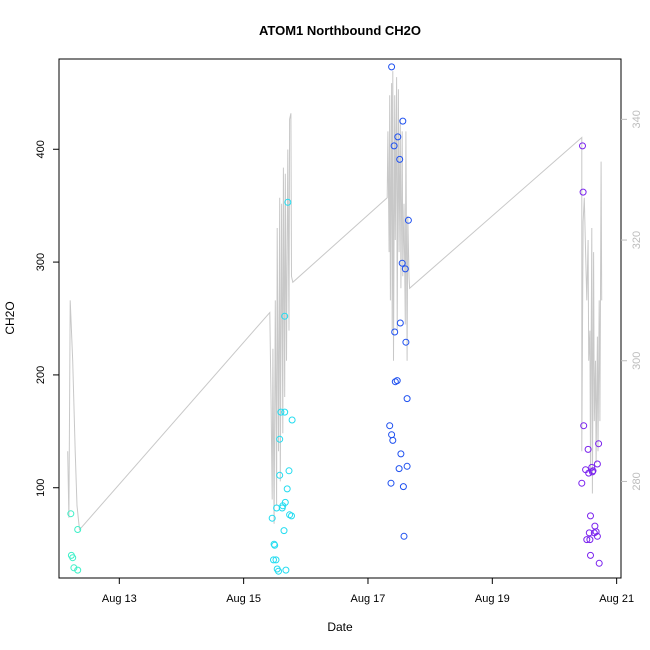  What do you see at coordinates (47, 318) in the screenshot?
I see `y-axis: 100 200 300 400` at bounding box center [47, 318].